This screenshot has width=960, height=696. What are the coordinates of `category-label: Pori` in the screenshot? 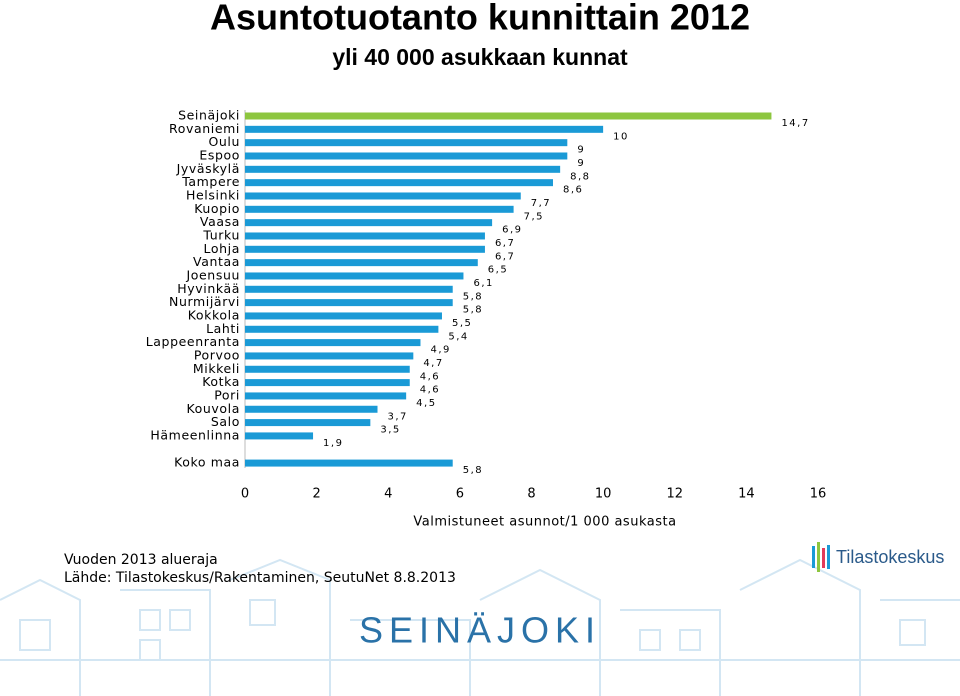 It's located at (227, 394).